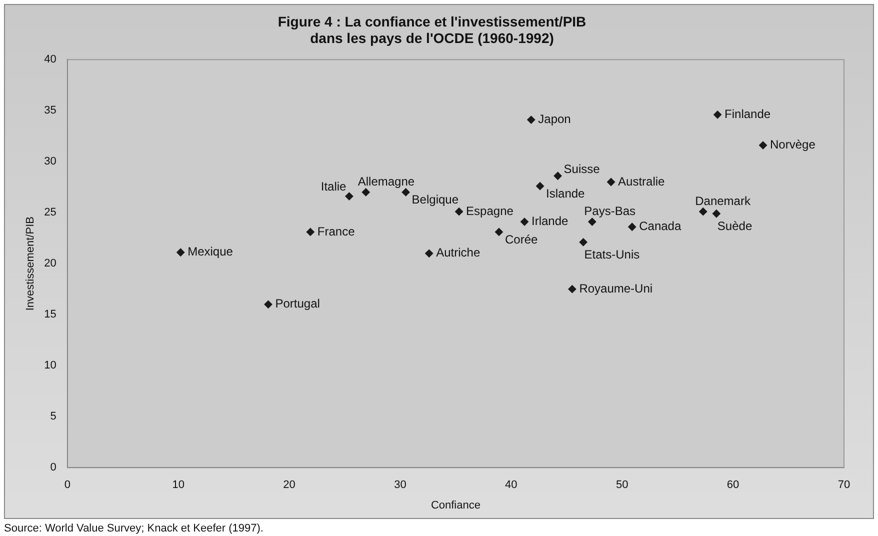 Image resolution: width=878 pixels, height=536 pixels. Describe the element at coordinates (747, 113) in the screenshot. I see `data-label: Finlande` at that location.